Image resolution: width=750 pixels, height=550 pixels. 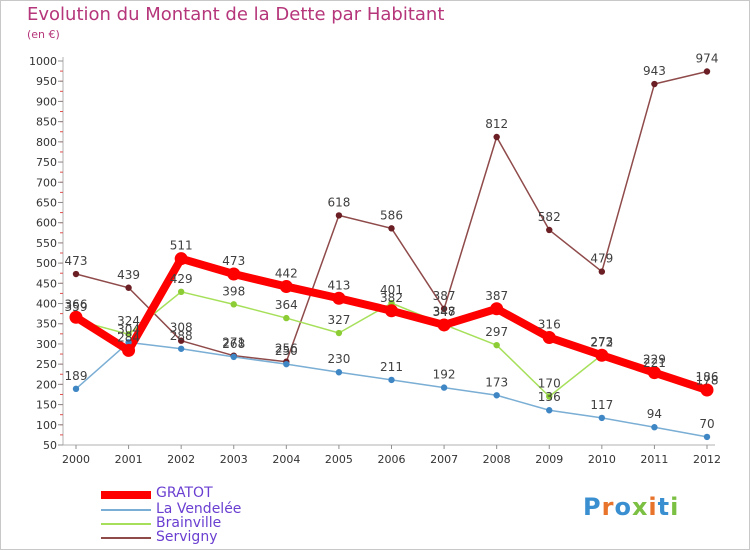 I want to click on y-tick-label: 200, so click(x=46, y=384).